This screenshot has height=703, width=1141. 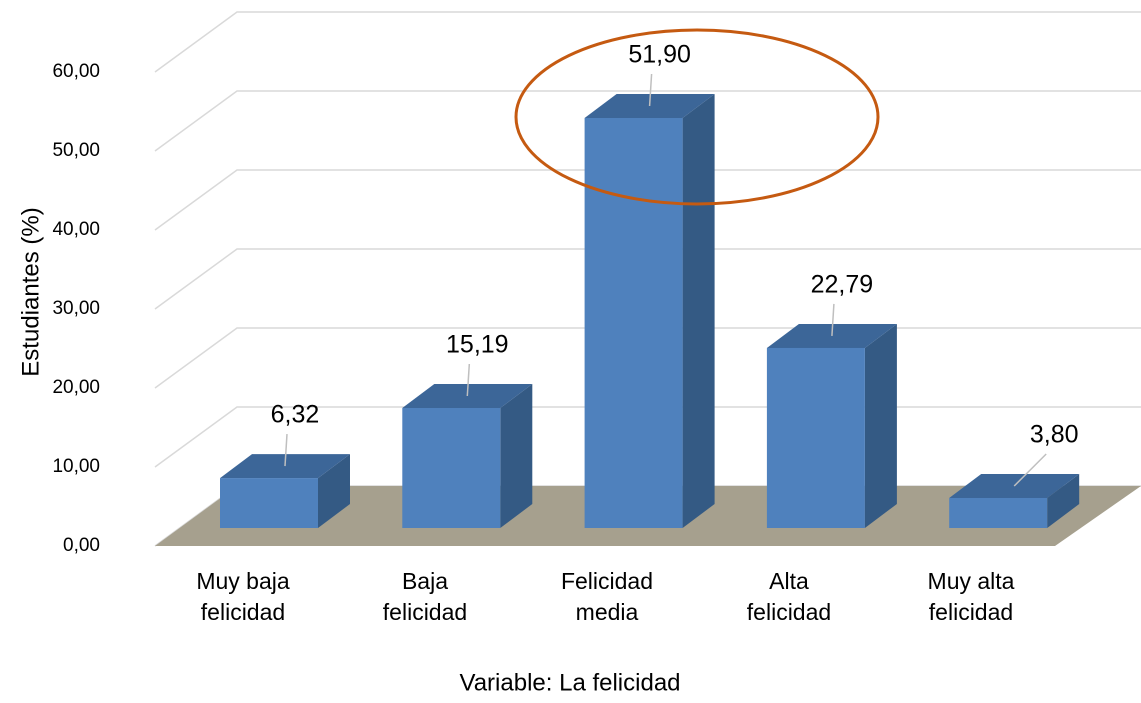 What do you see at coordinates (76, 466) in the screenshot?
I see `y-tick-label: 10,00` at bounding box center [76, 466].